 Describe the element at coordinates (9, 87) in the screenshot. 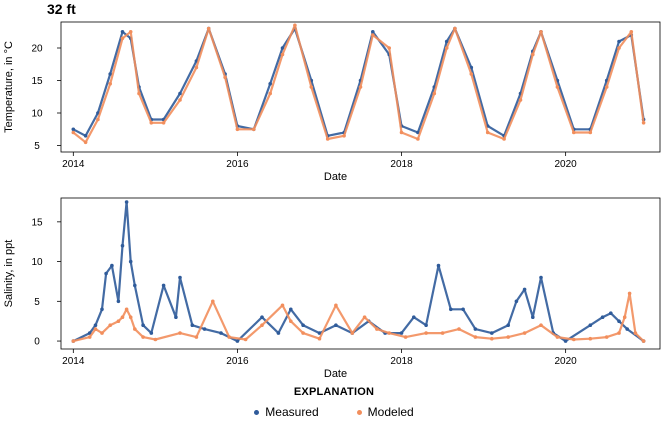

I see `y-axis-label: Temperature, in °C` at that location.